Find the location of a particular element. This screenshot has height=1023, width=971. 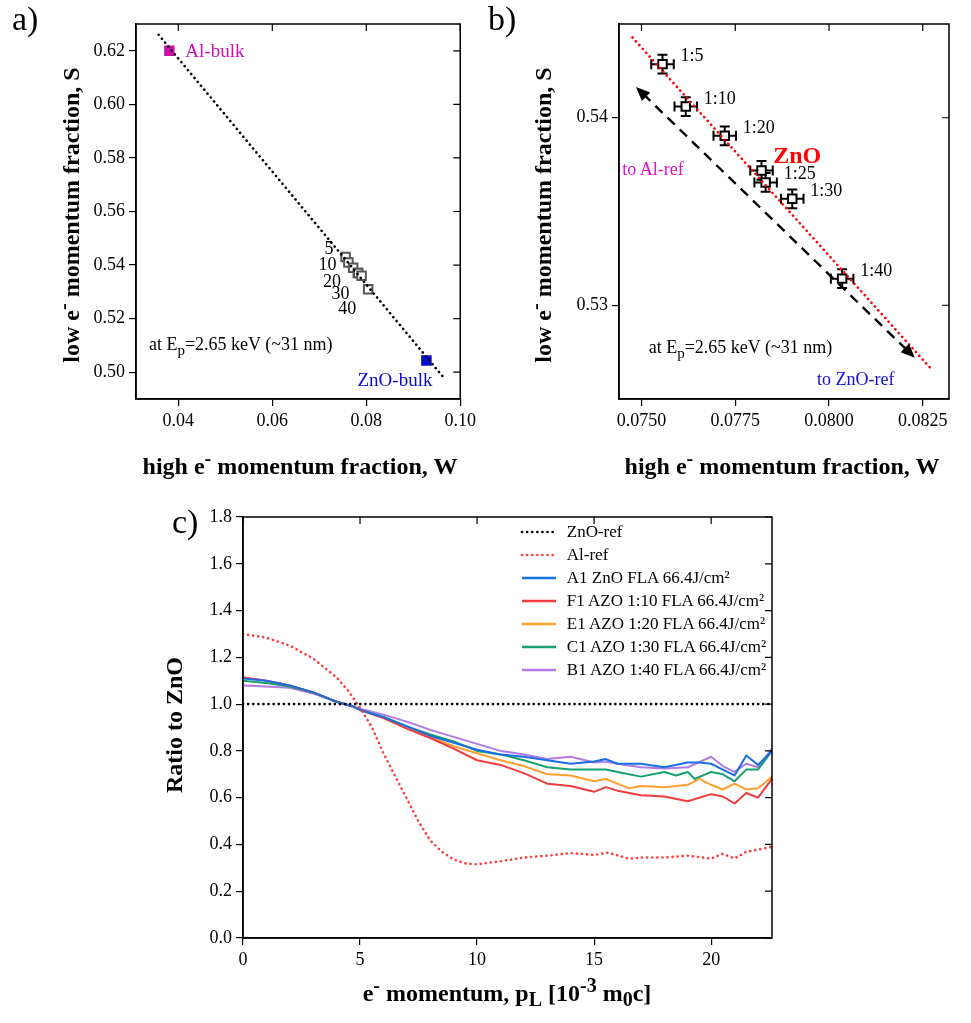

y-tick-label: 0.60 is located at coordinates (109, 103).